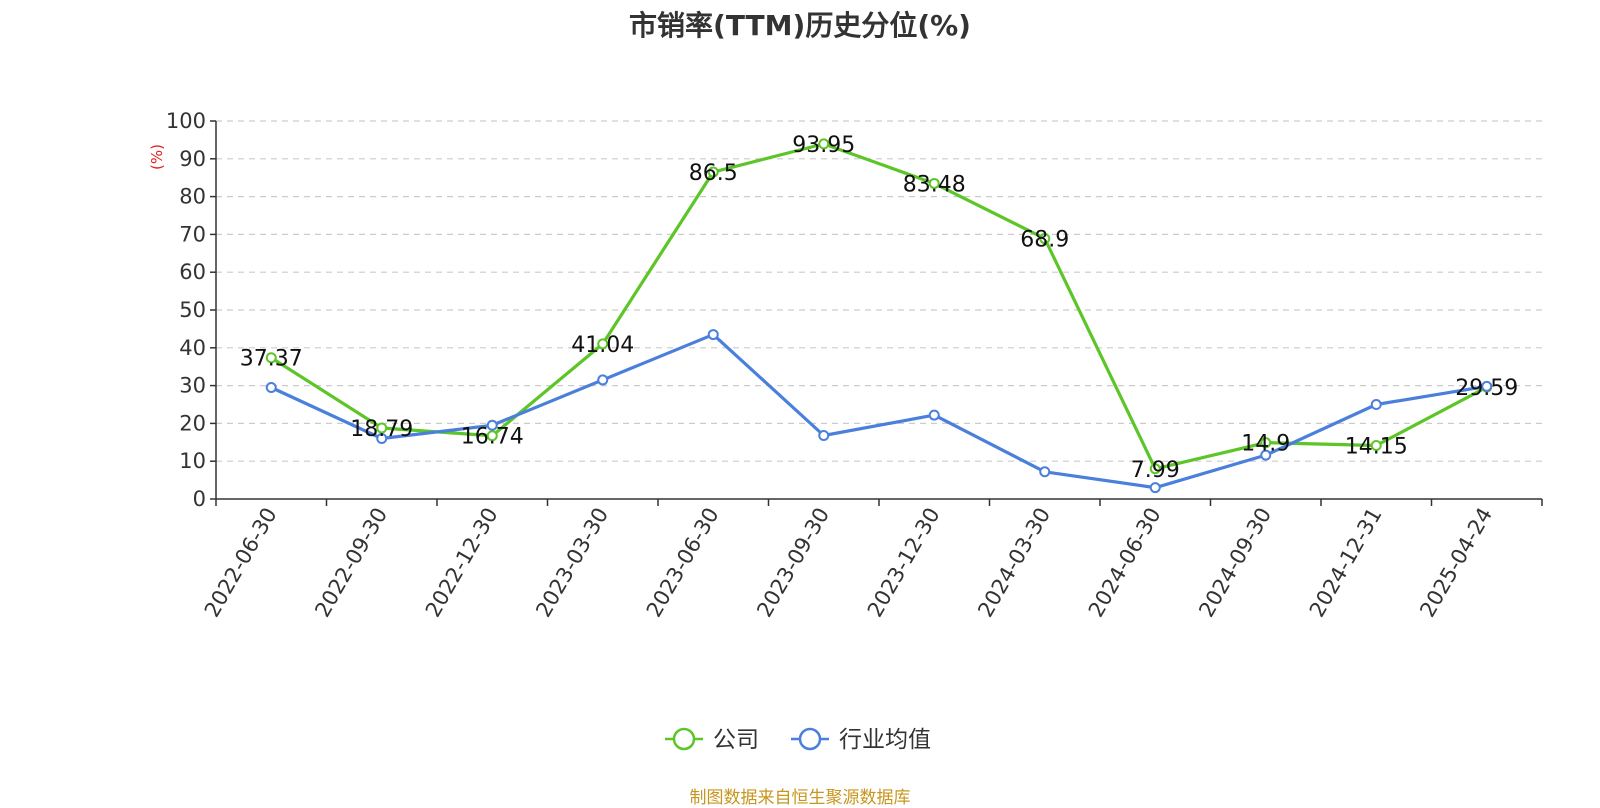 Image resolution: width=1600 pixels, height=808 pixels. I want to click on y-tick-label: 10, so click(192, 461).